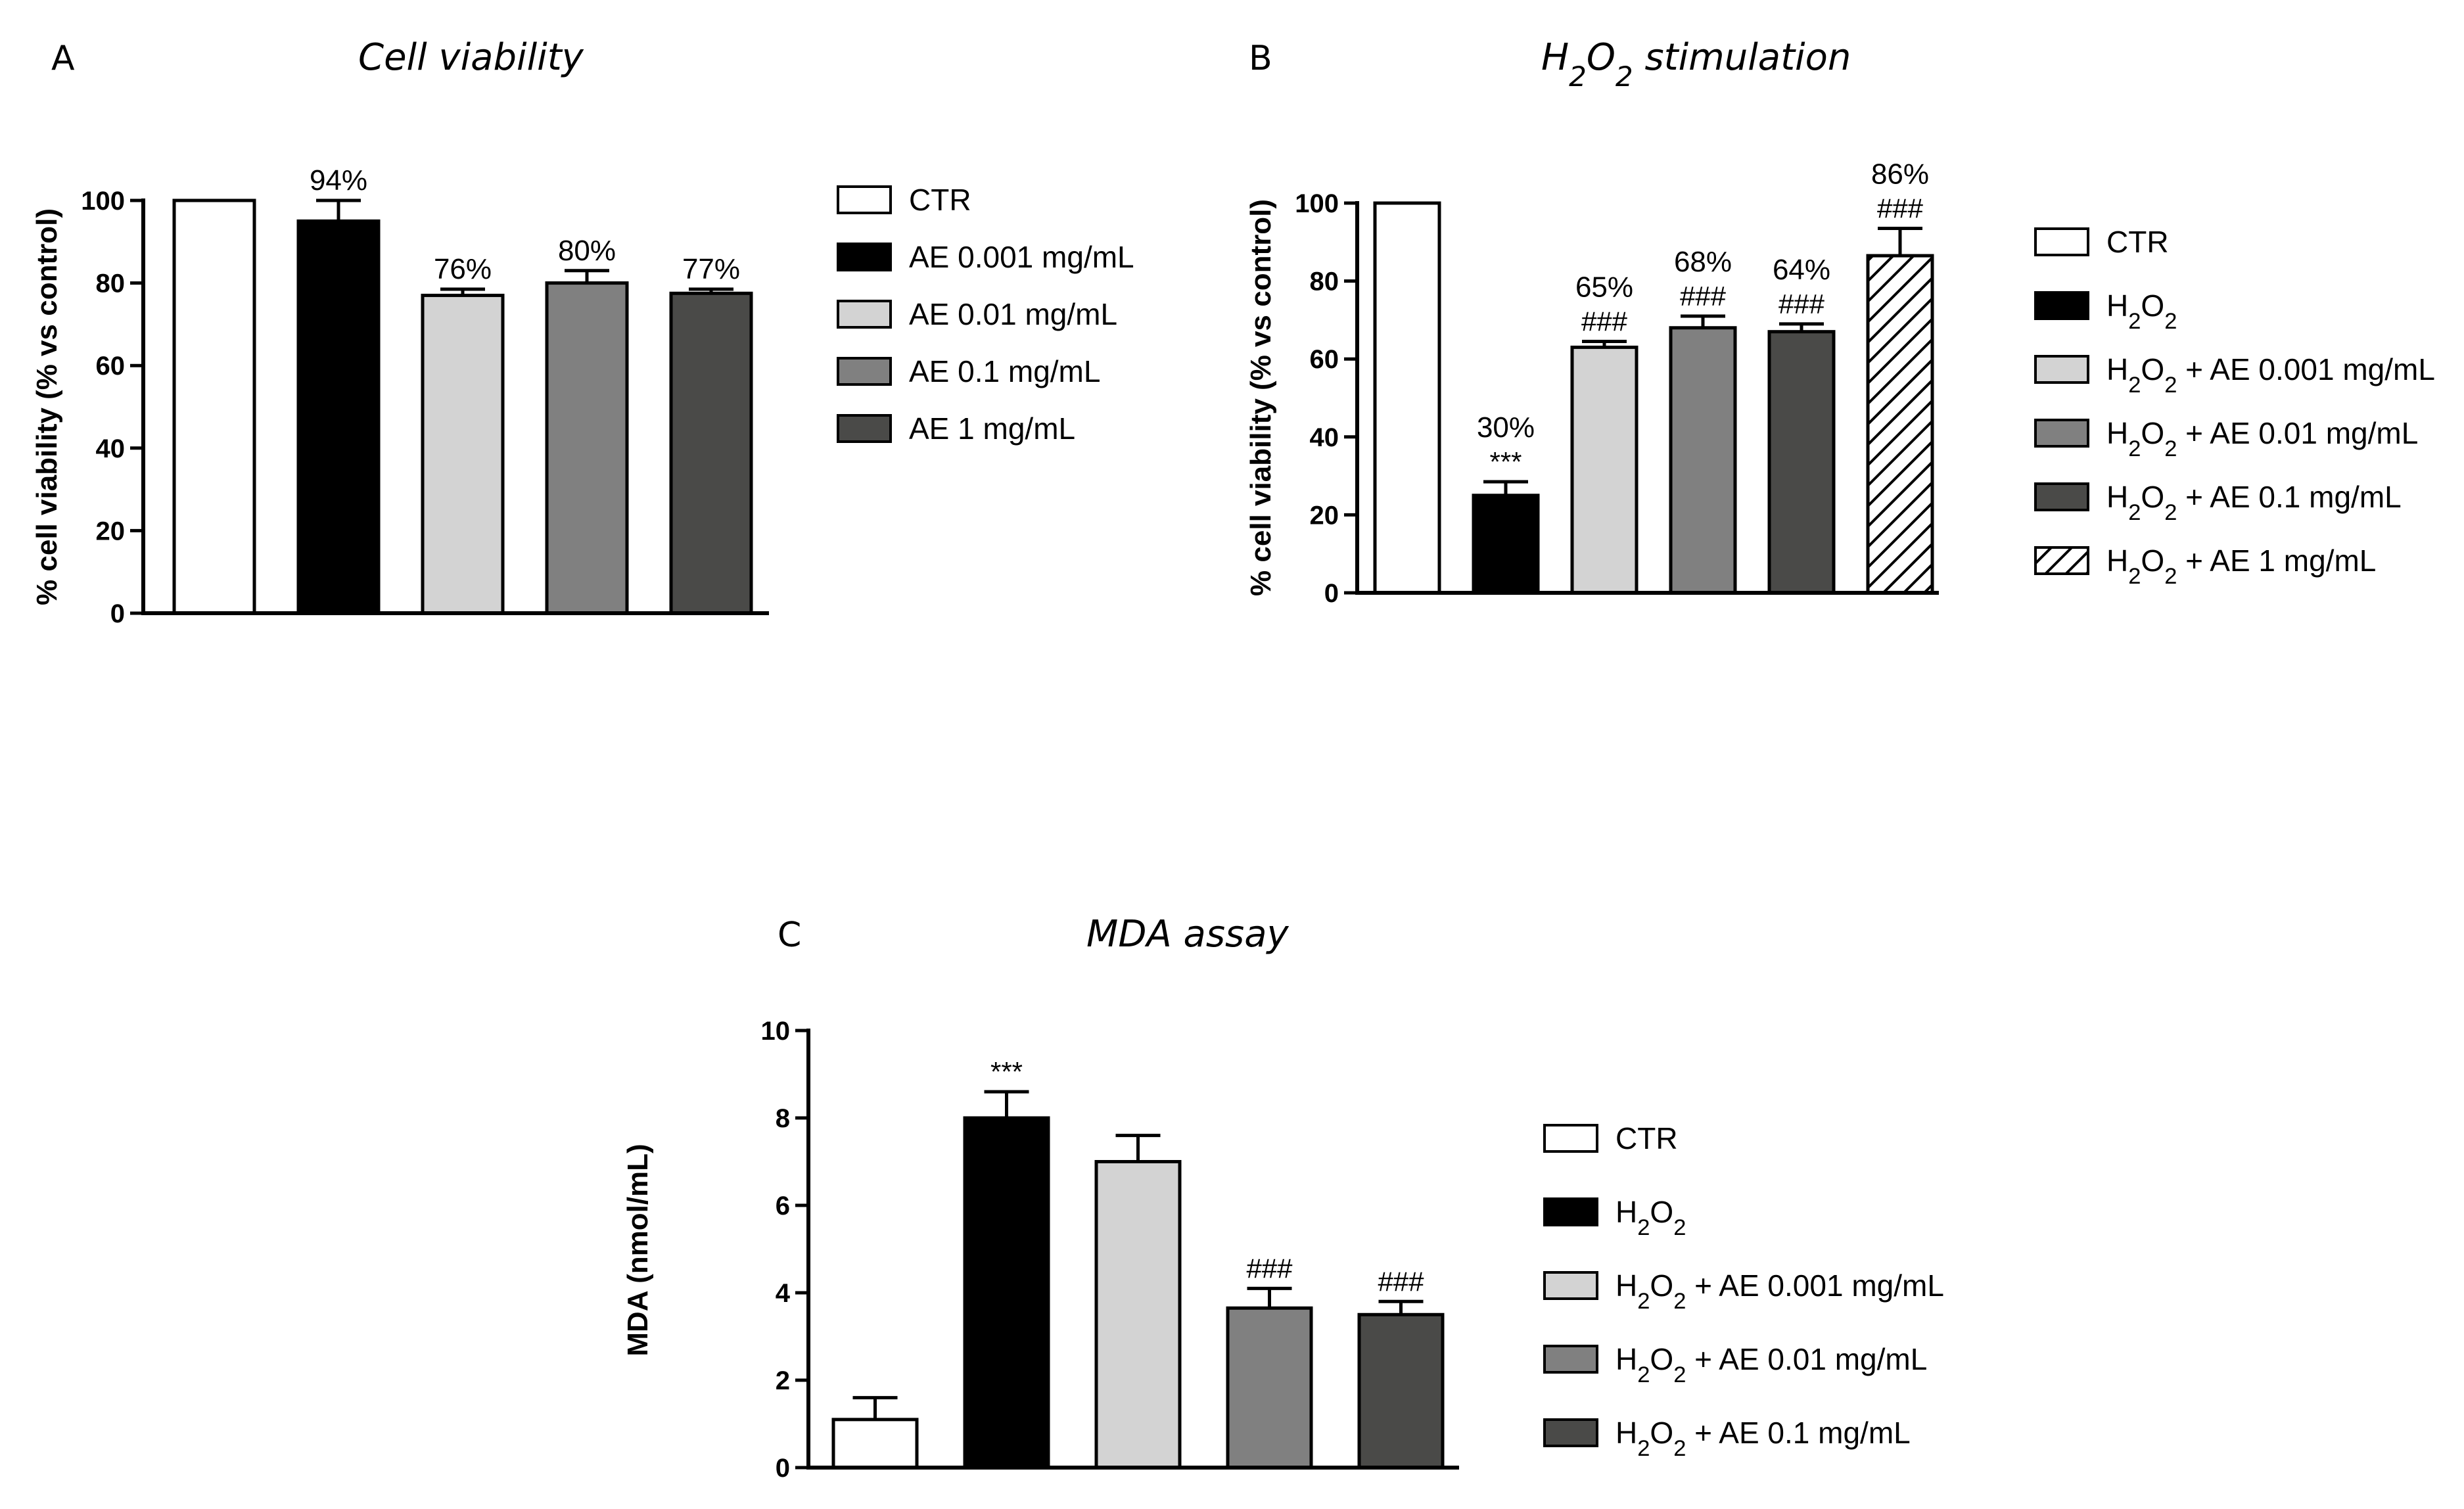 The width and height of the screenshot is (2464, 1509). Describe the element at coordinates (338, 181) in the screenshot. I see `data-label: 94%` at that location.